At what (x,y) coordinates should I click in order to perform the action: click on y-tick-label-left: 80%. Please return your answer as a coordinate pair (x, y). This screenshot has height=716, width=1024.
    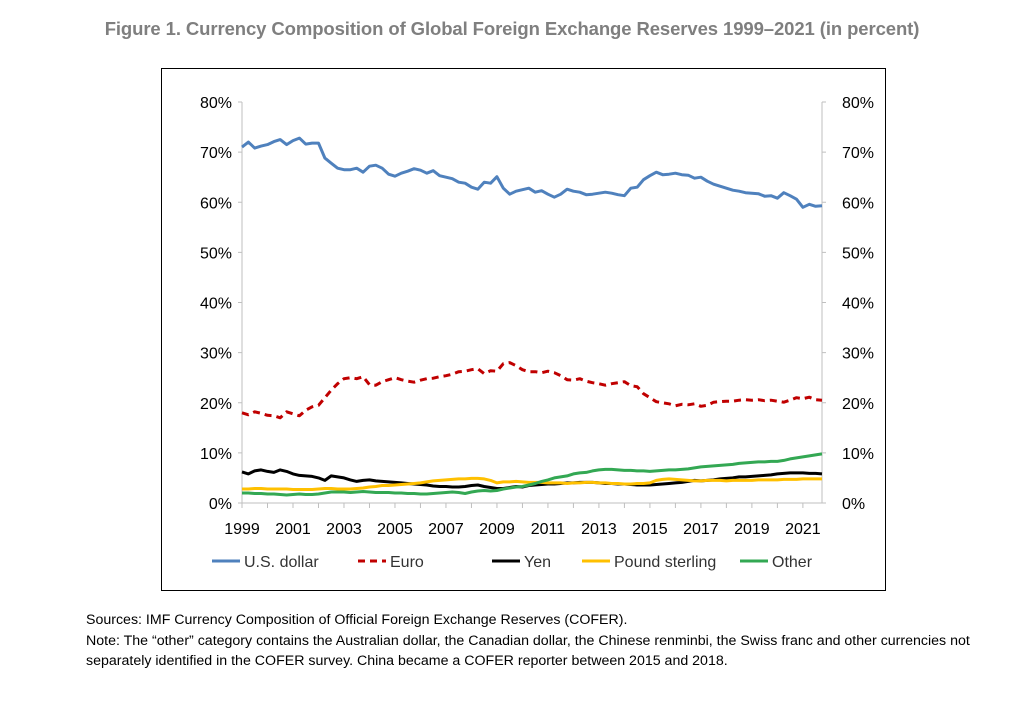
    Looking at the image, I should click on (216, 103).